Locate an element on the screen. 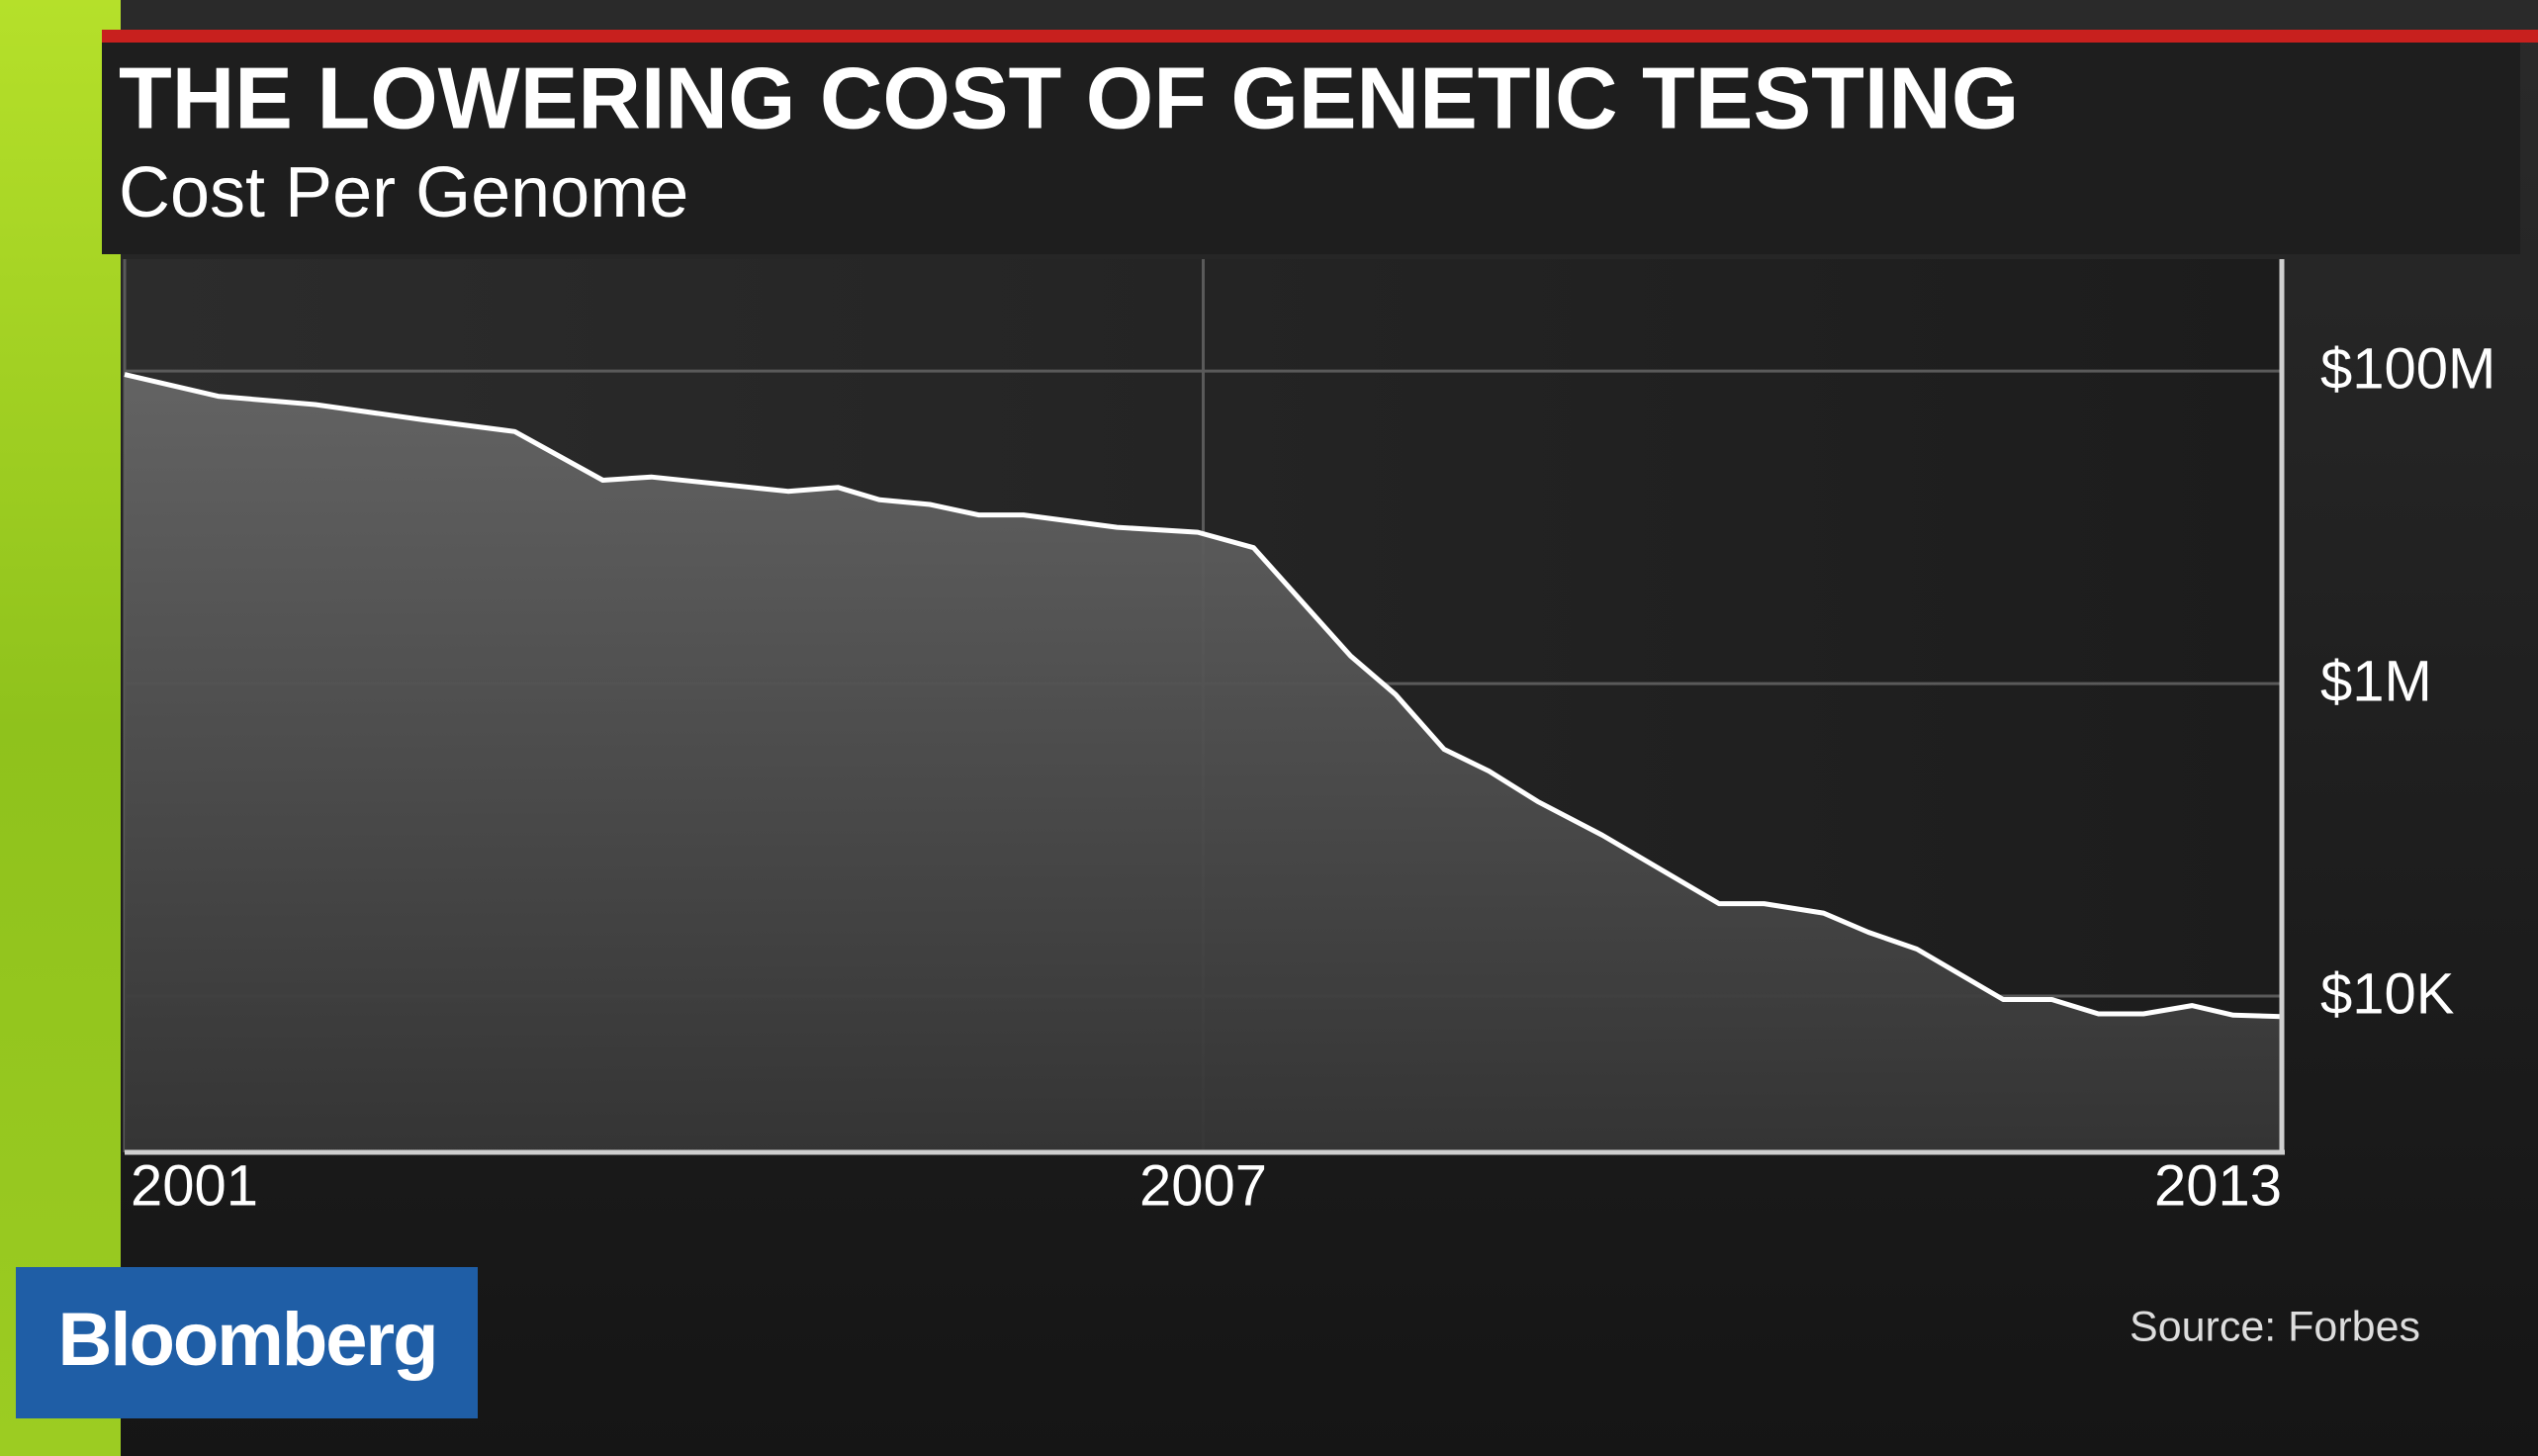  y-tick-label: $10K is located at coordinates (2388, 993).